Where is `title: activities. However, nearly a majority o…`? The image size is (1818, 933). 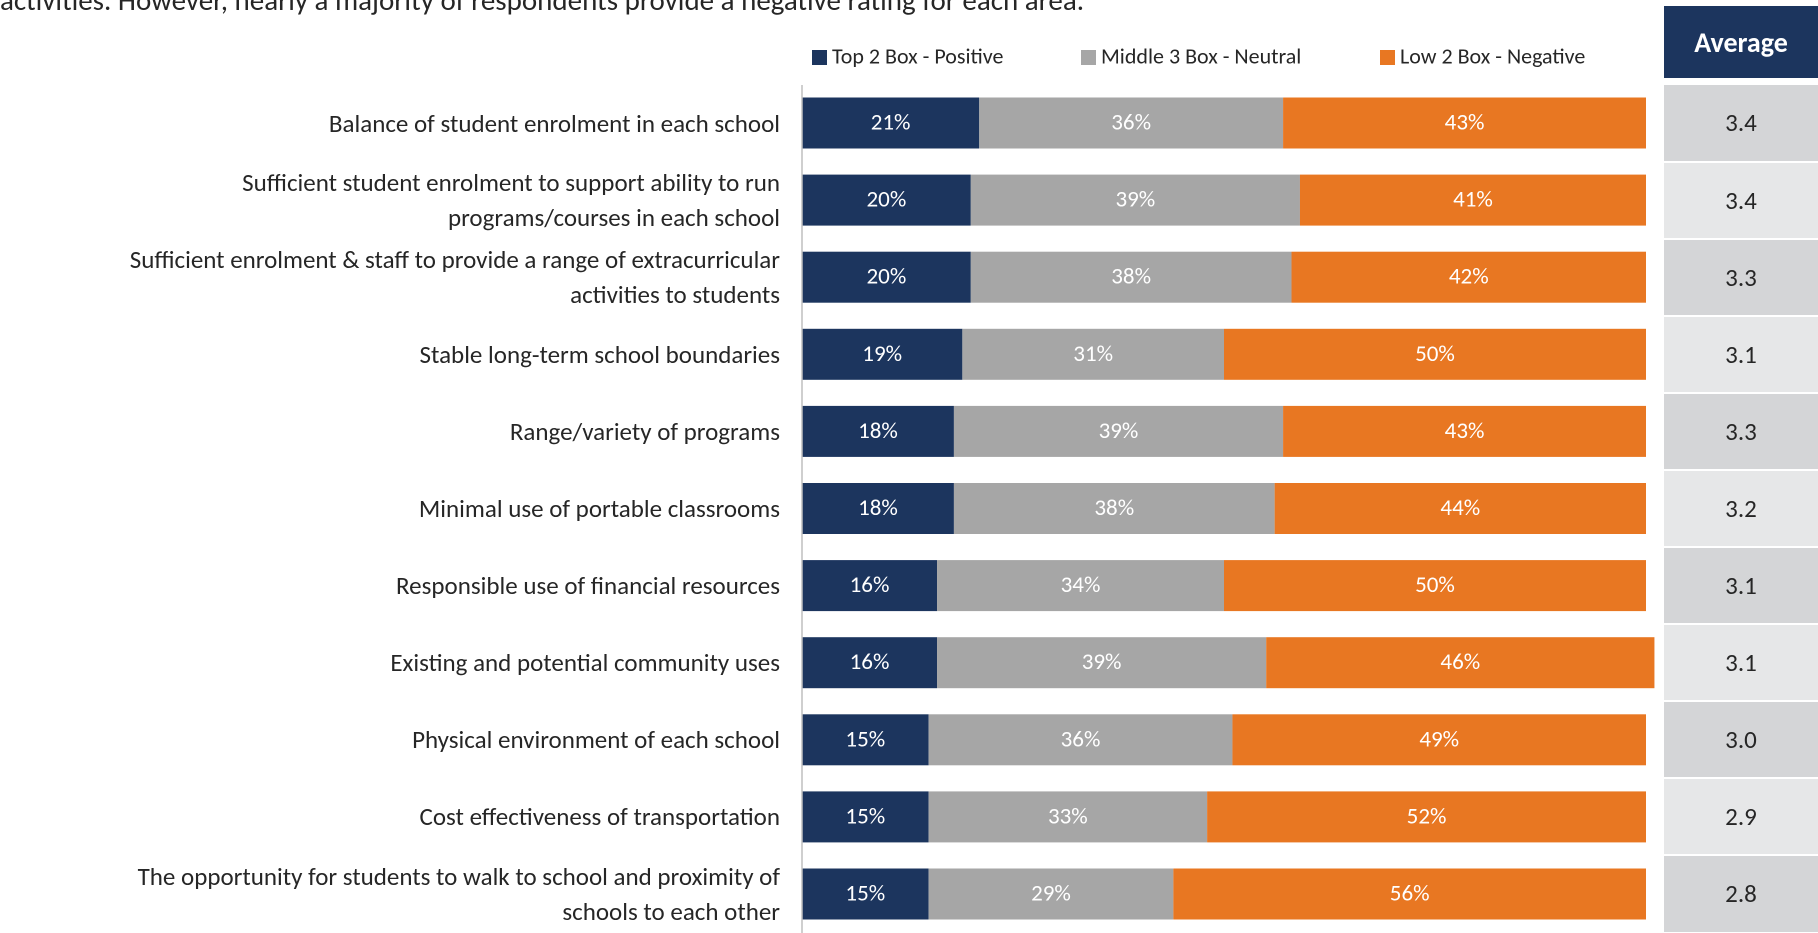
title: activities. However, nearly a majority o… is located at coordinates (542, 9).